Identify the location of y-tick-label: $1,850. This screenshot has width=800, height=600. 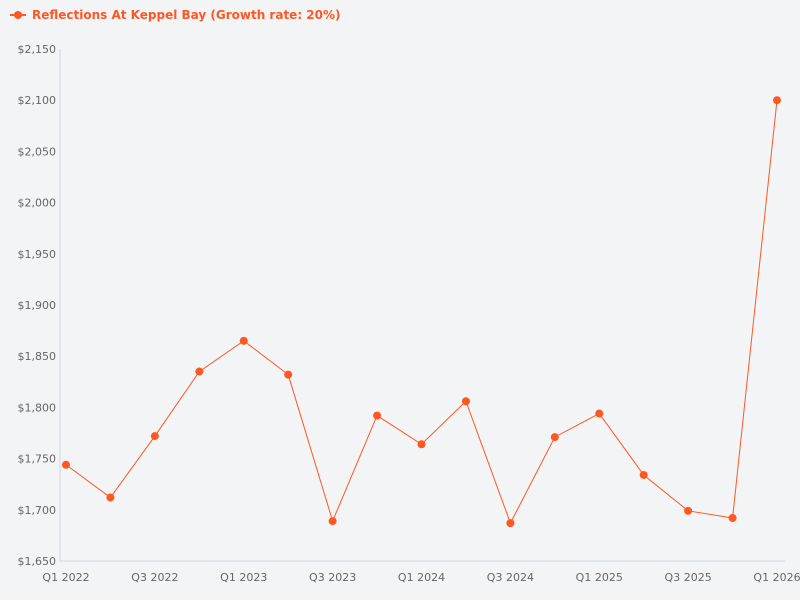
(37, 356).